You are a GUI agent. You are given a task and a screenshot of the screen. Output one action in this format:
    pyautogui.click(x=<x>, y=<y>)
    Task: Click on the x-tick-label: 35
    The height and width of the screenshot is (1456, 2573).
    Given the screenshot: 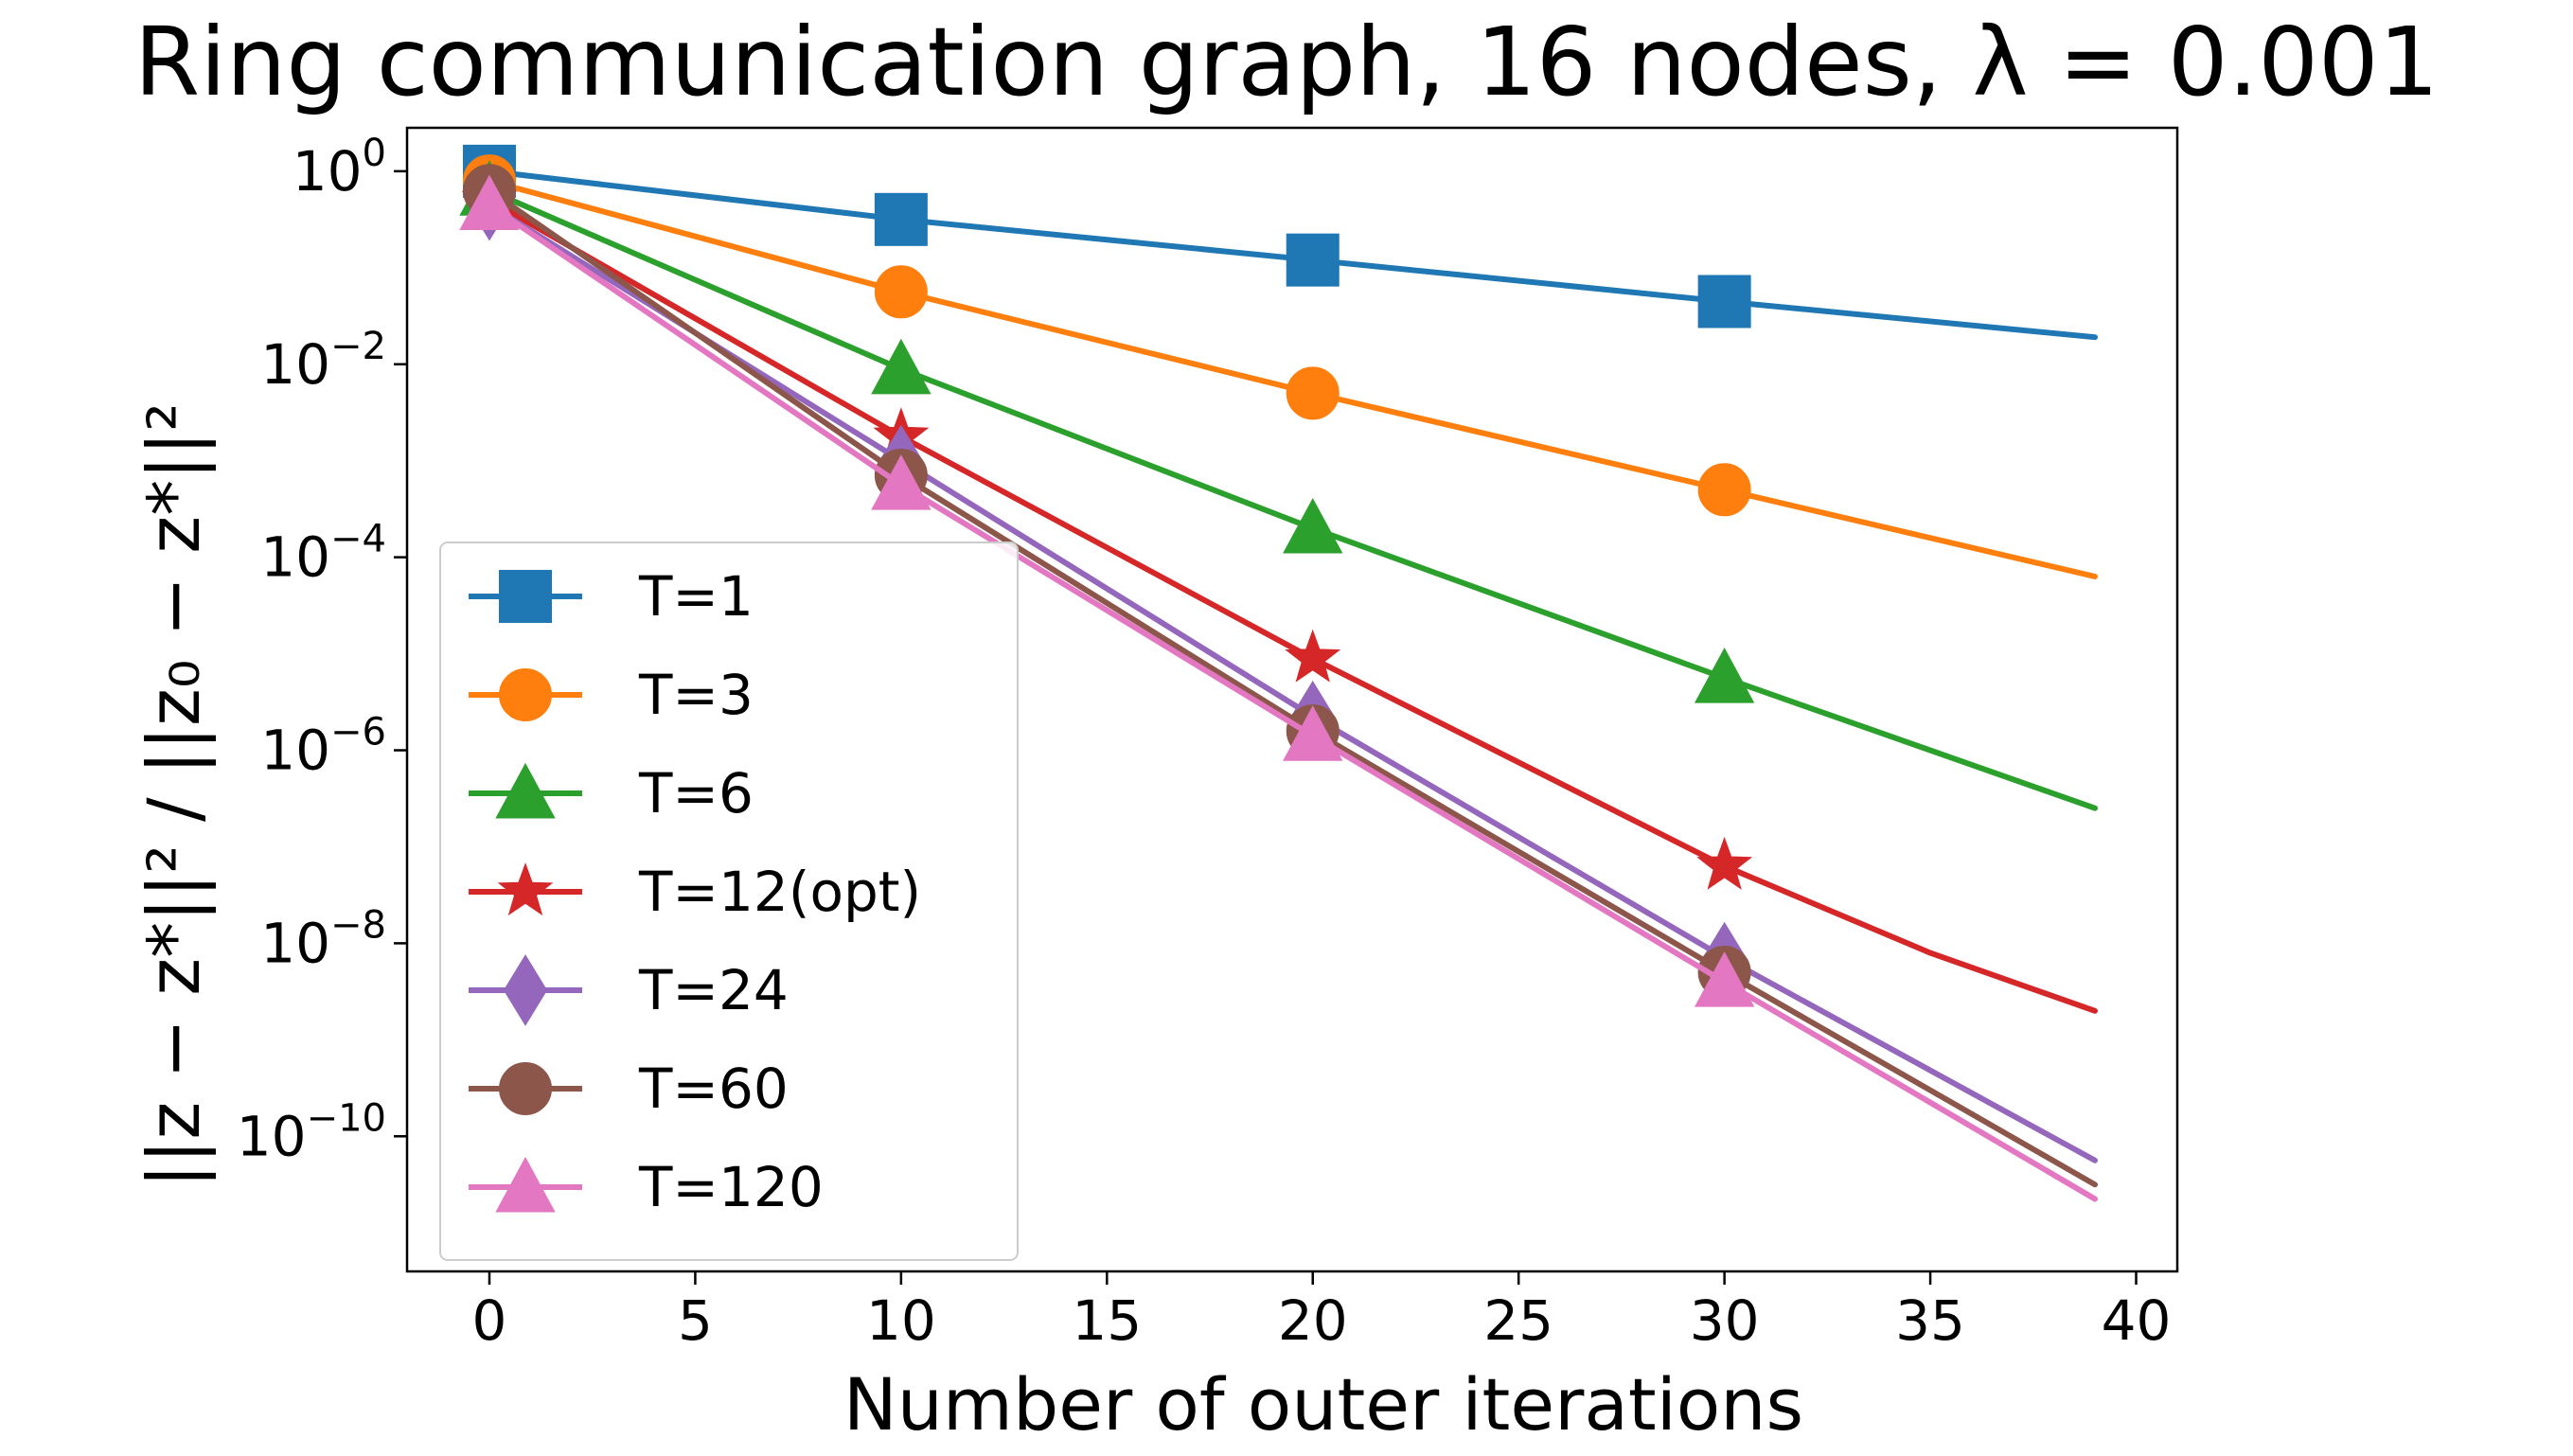 What is the action you would take?
    pyautogui.click(x=1930, y=1320)
    